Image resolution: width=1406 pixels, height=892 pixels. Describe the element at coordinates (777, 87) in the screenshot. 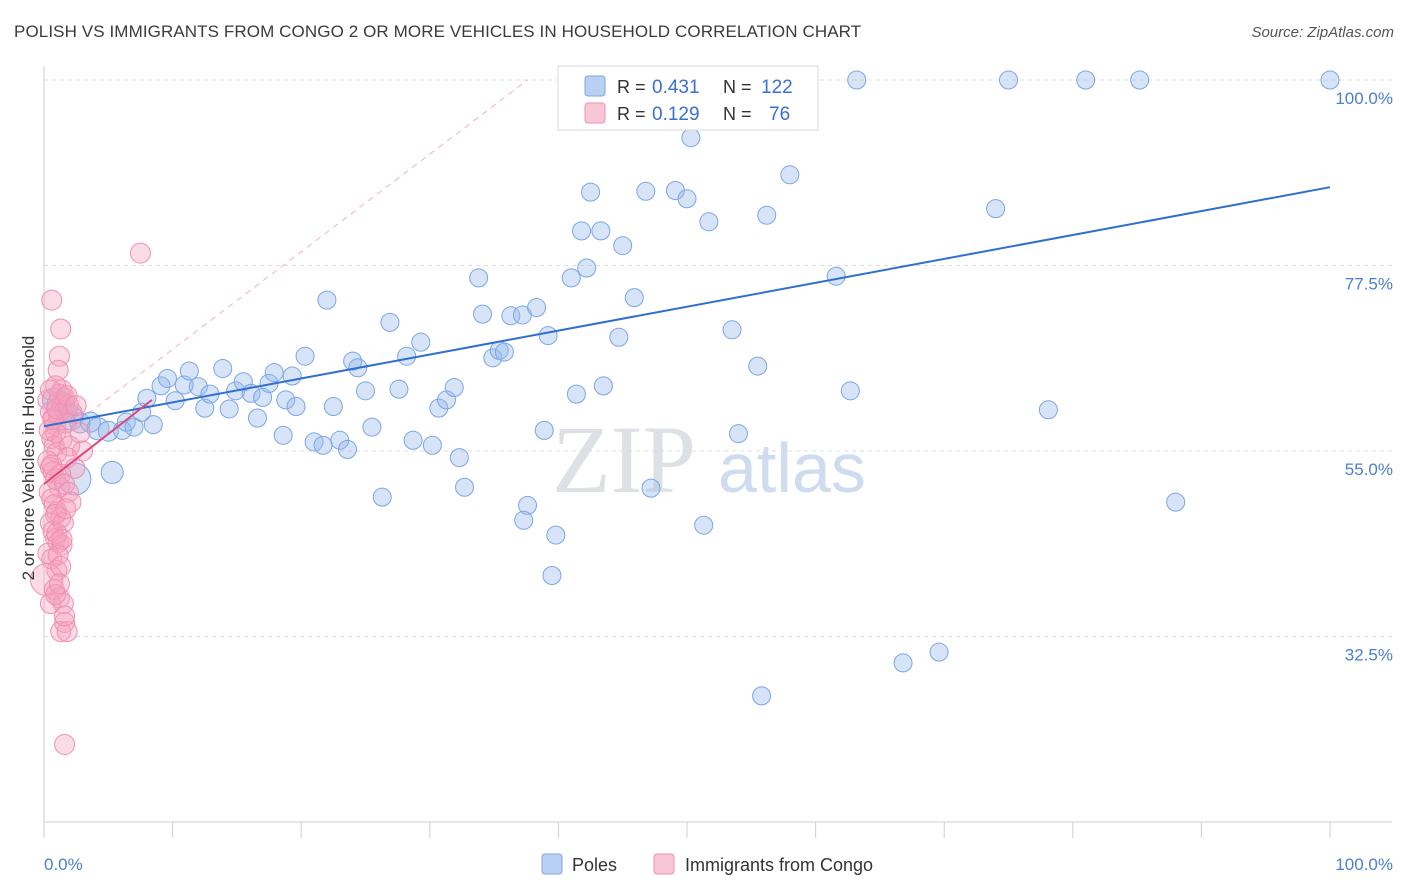

I see `legend-n-value-poles: 122` at that location.